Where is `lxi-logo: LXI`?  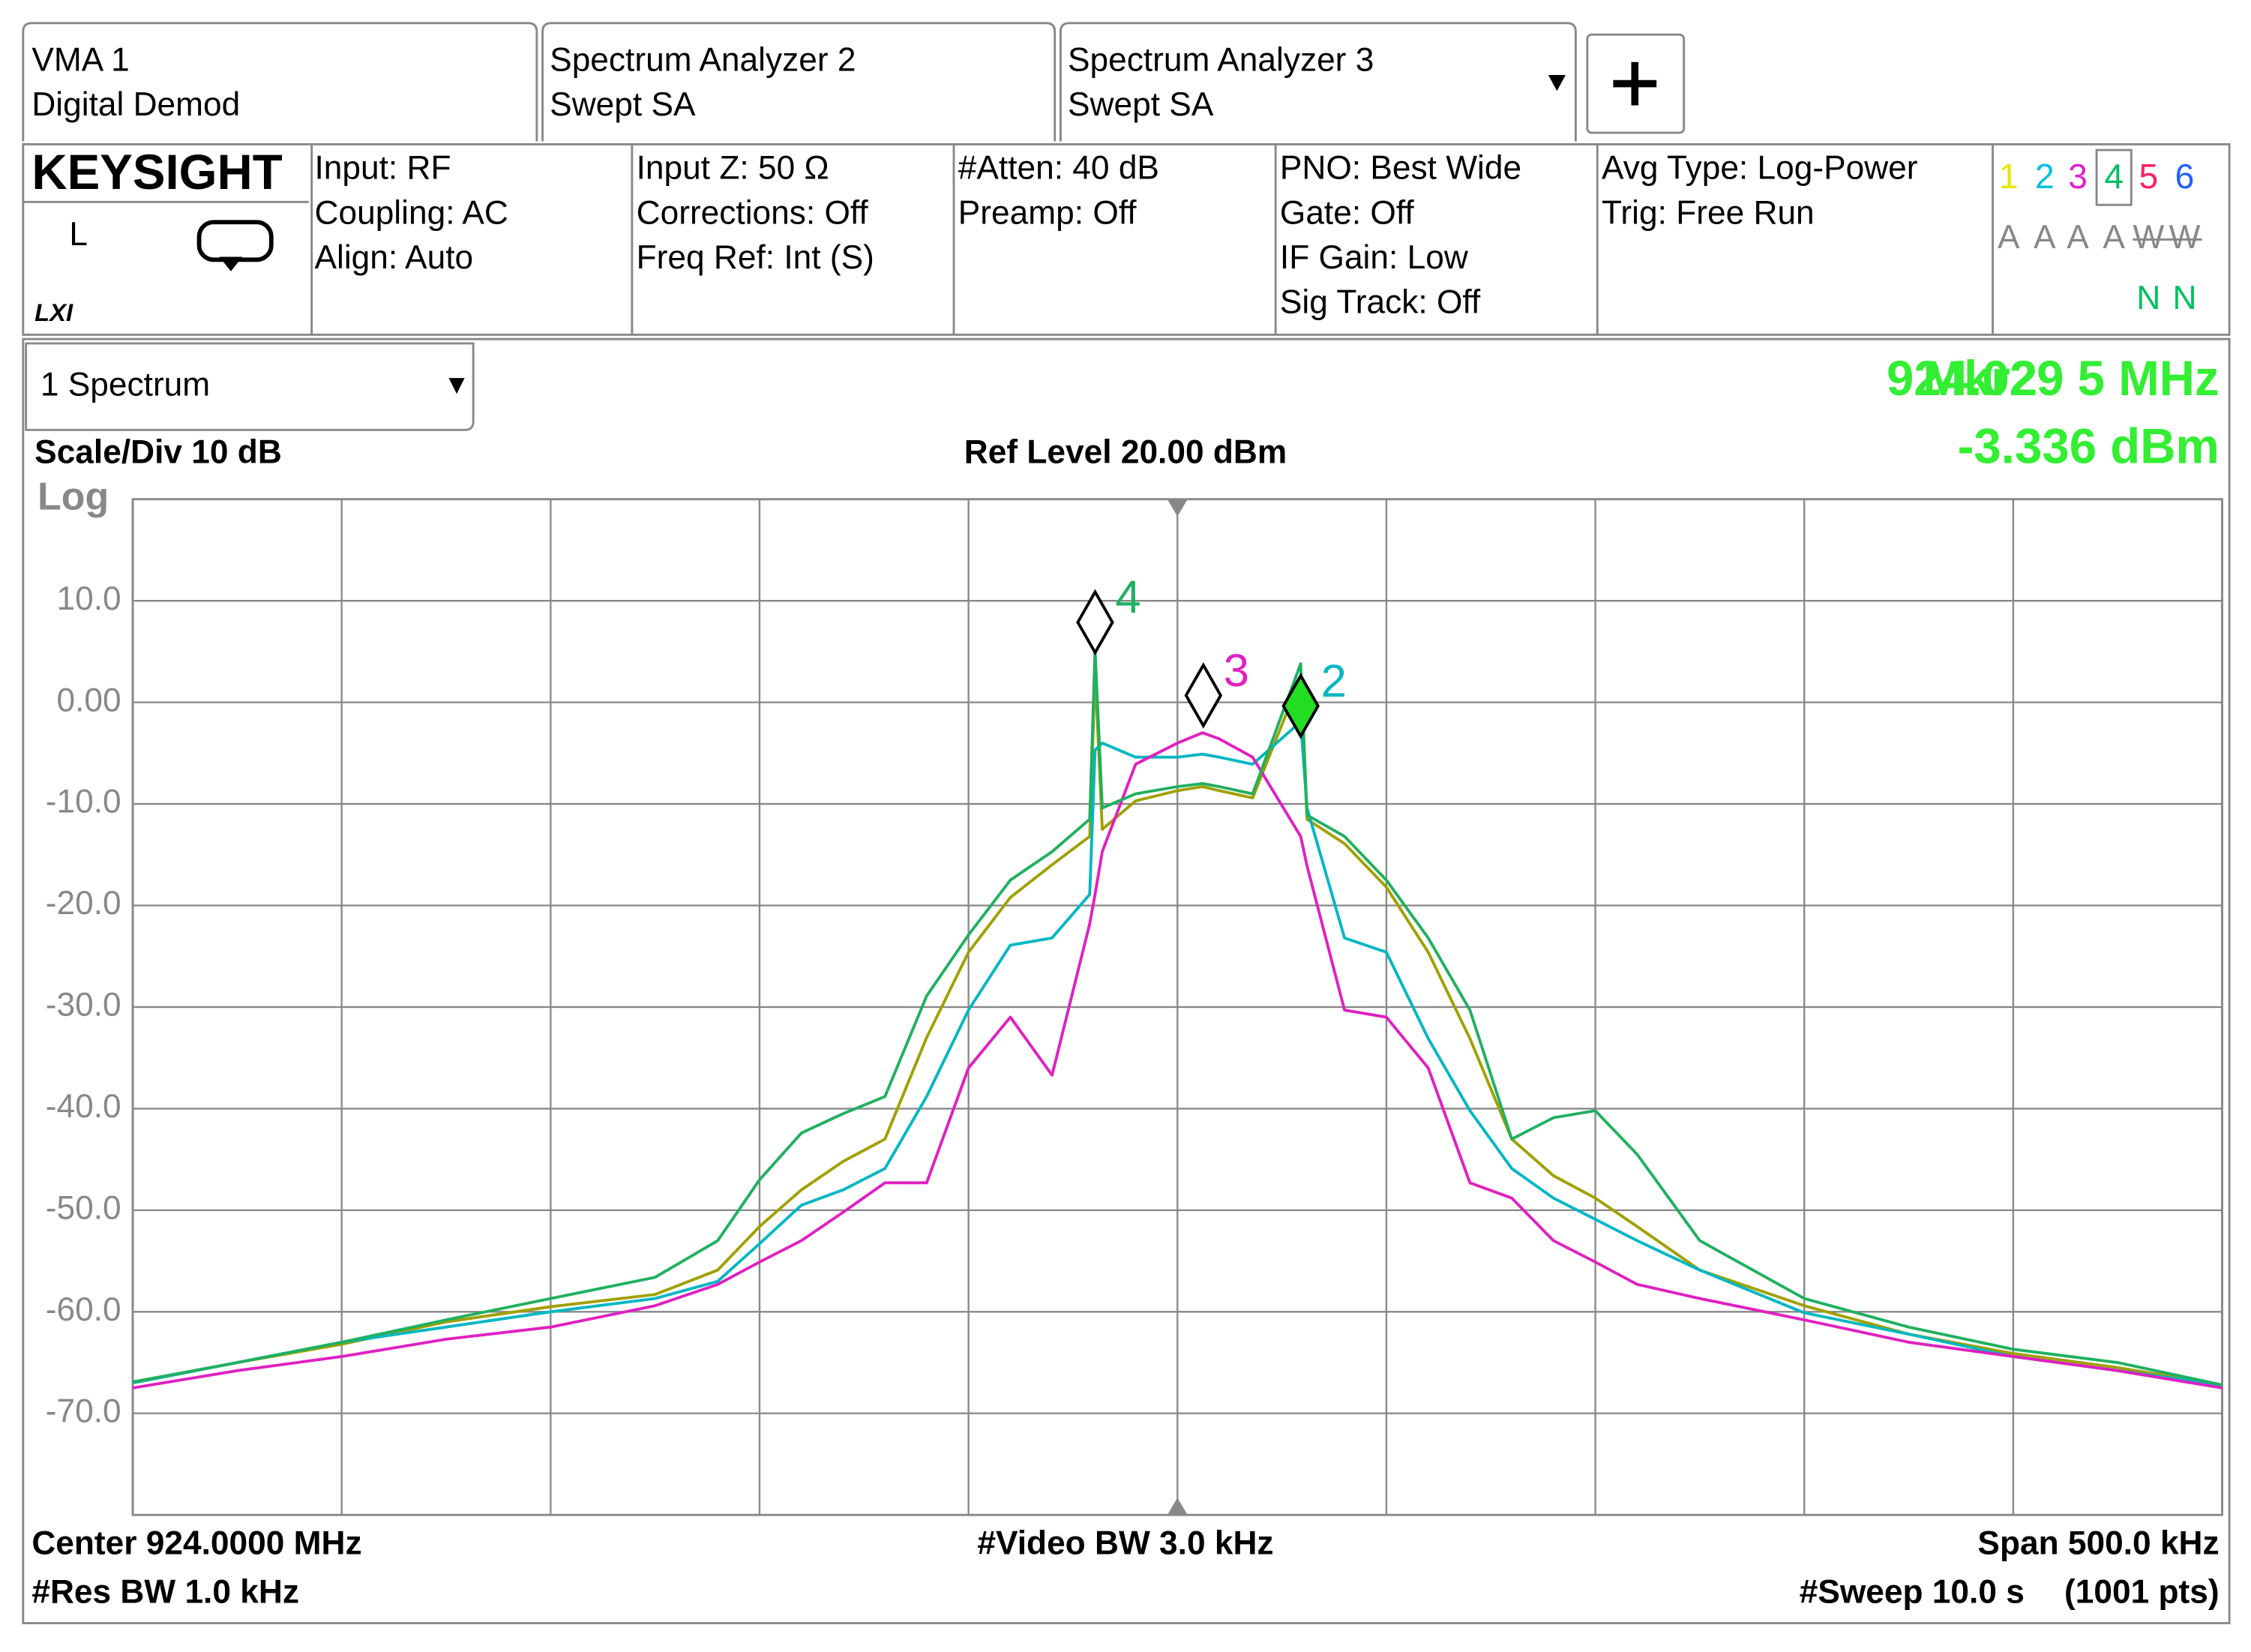 lxi-logo: LXI is located at coordinates (54, 312).